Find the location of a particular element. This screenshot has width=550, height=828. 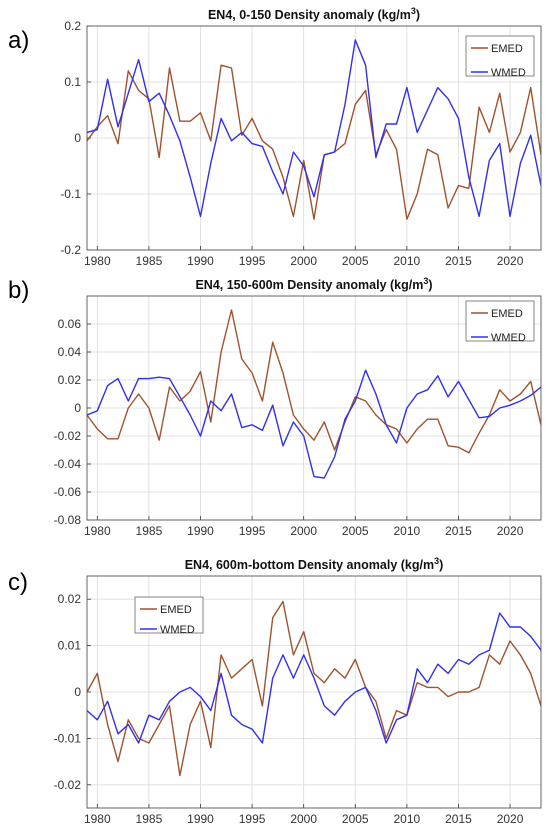

chart-title: EN4, 150-600m Density anomaly (kg/m3) is located at coordinates (313, 284).